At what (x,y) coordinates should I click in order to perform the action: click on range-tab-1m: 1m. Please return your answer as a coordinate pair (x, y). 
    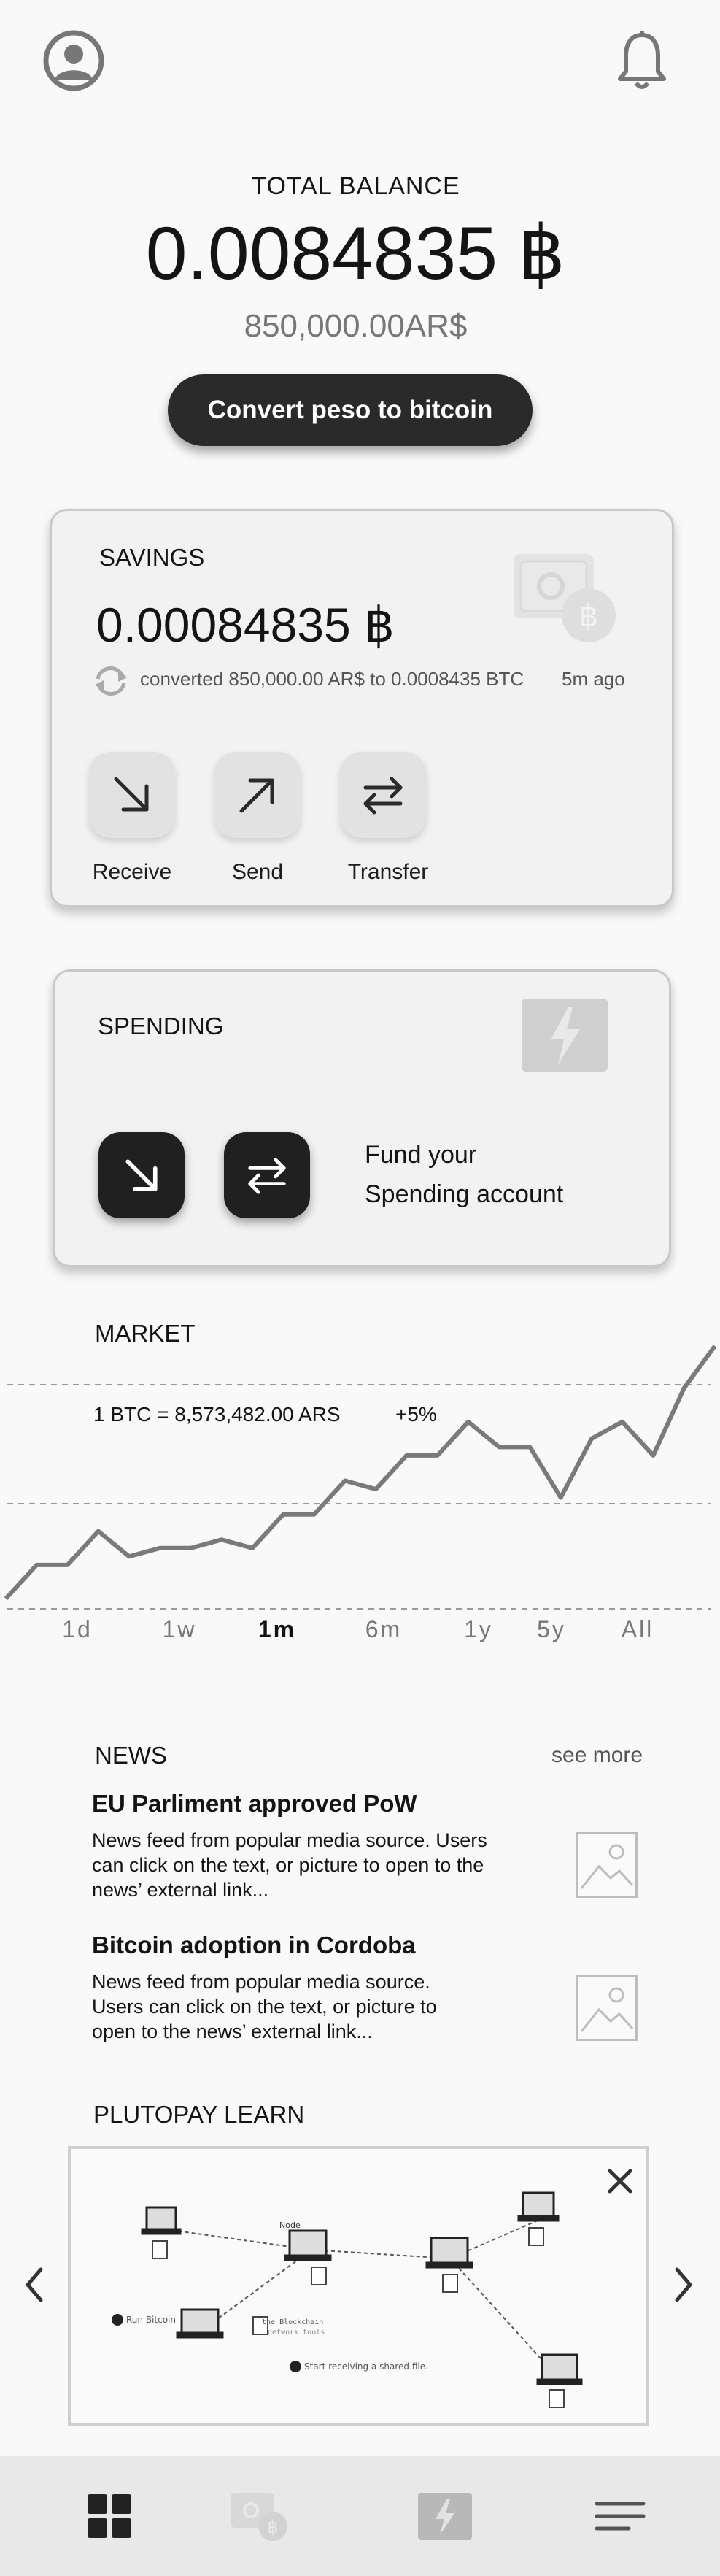
    Looking at the image, I should click on (277, 1629).